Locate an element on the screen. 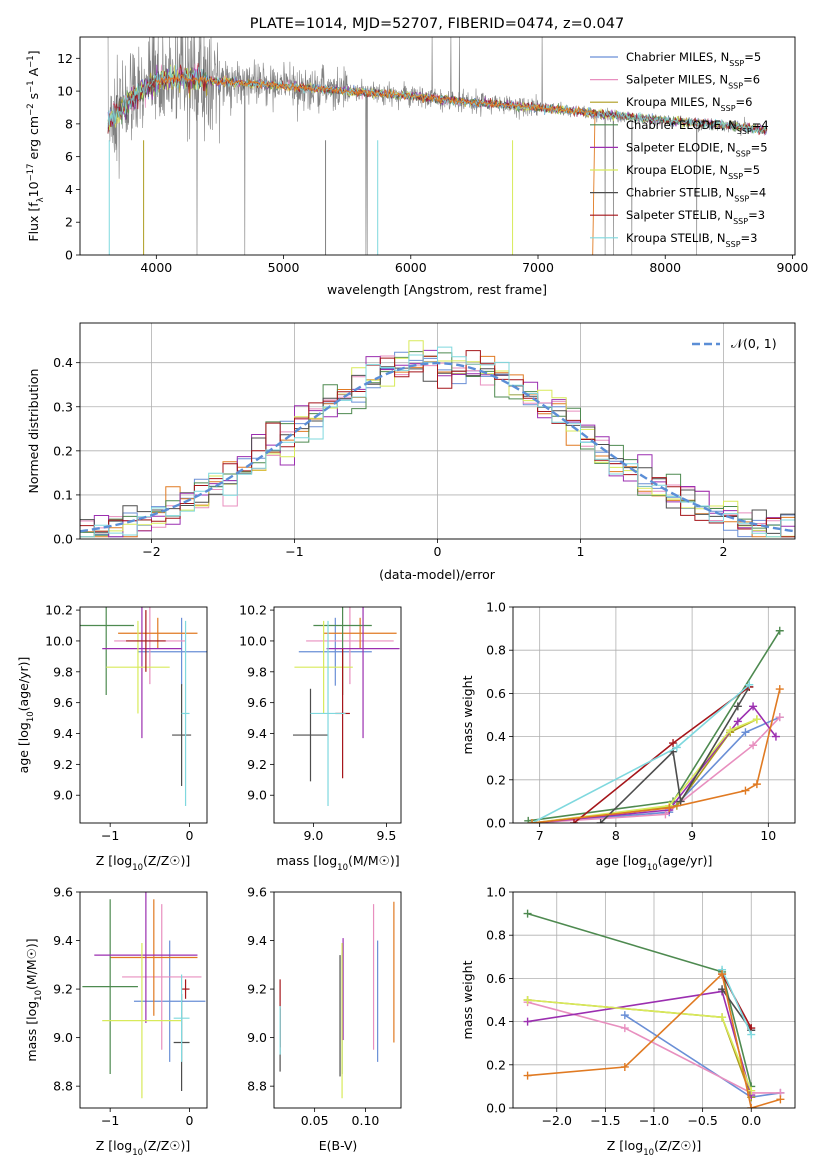  y-tick-label: 8.8 is located at coordinates (257, 1086).